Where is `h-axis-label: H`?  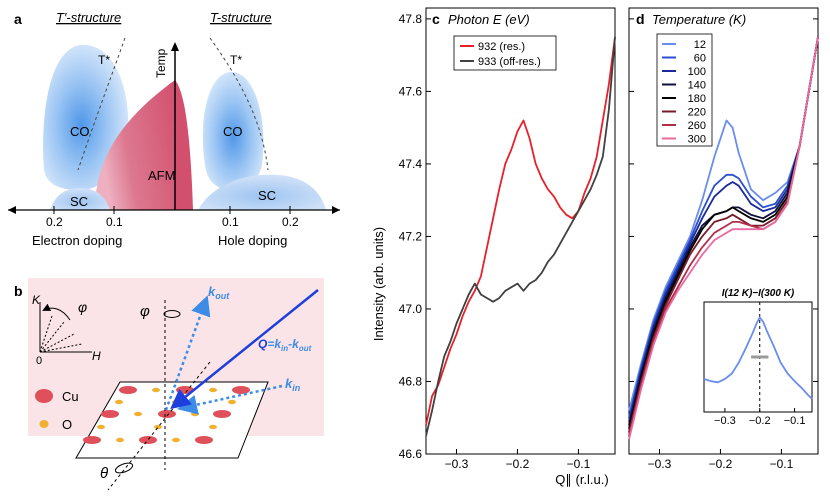
h-axis-label: H is located at coordinates (96, 356).